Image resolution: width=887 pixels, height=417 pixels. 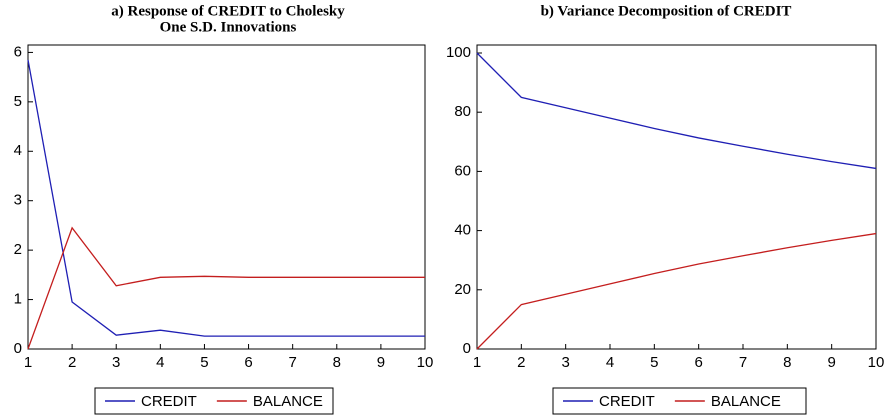 What do you see at coordinates (458, 52) in the screenshot?
I see `y-tick-label: 100` at bounding box center [458, 52].